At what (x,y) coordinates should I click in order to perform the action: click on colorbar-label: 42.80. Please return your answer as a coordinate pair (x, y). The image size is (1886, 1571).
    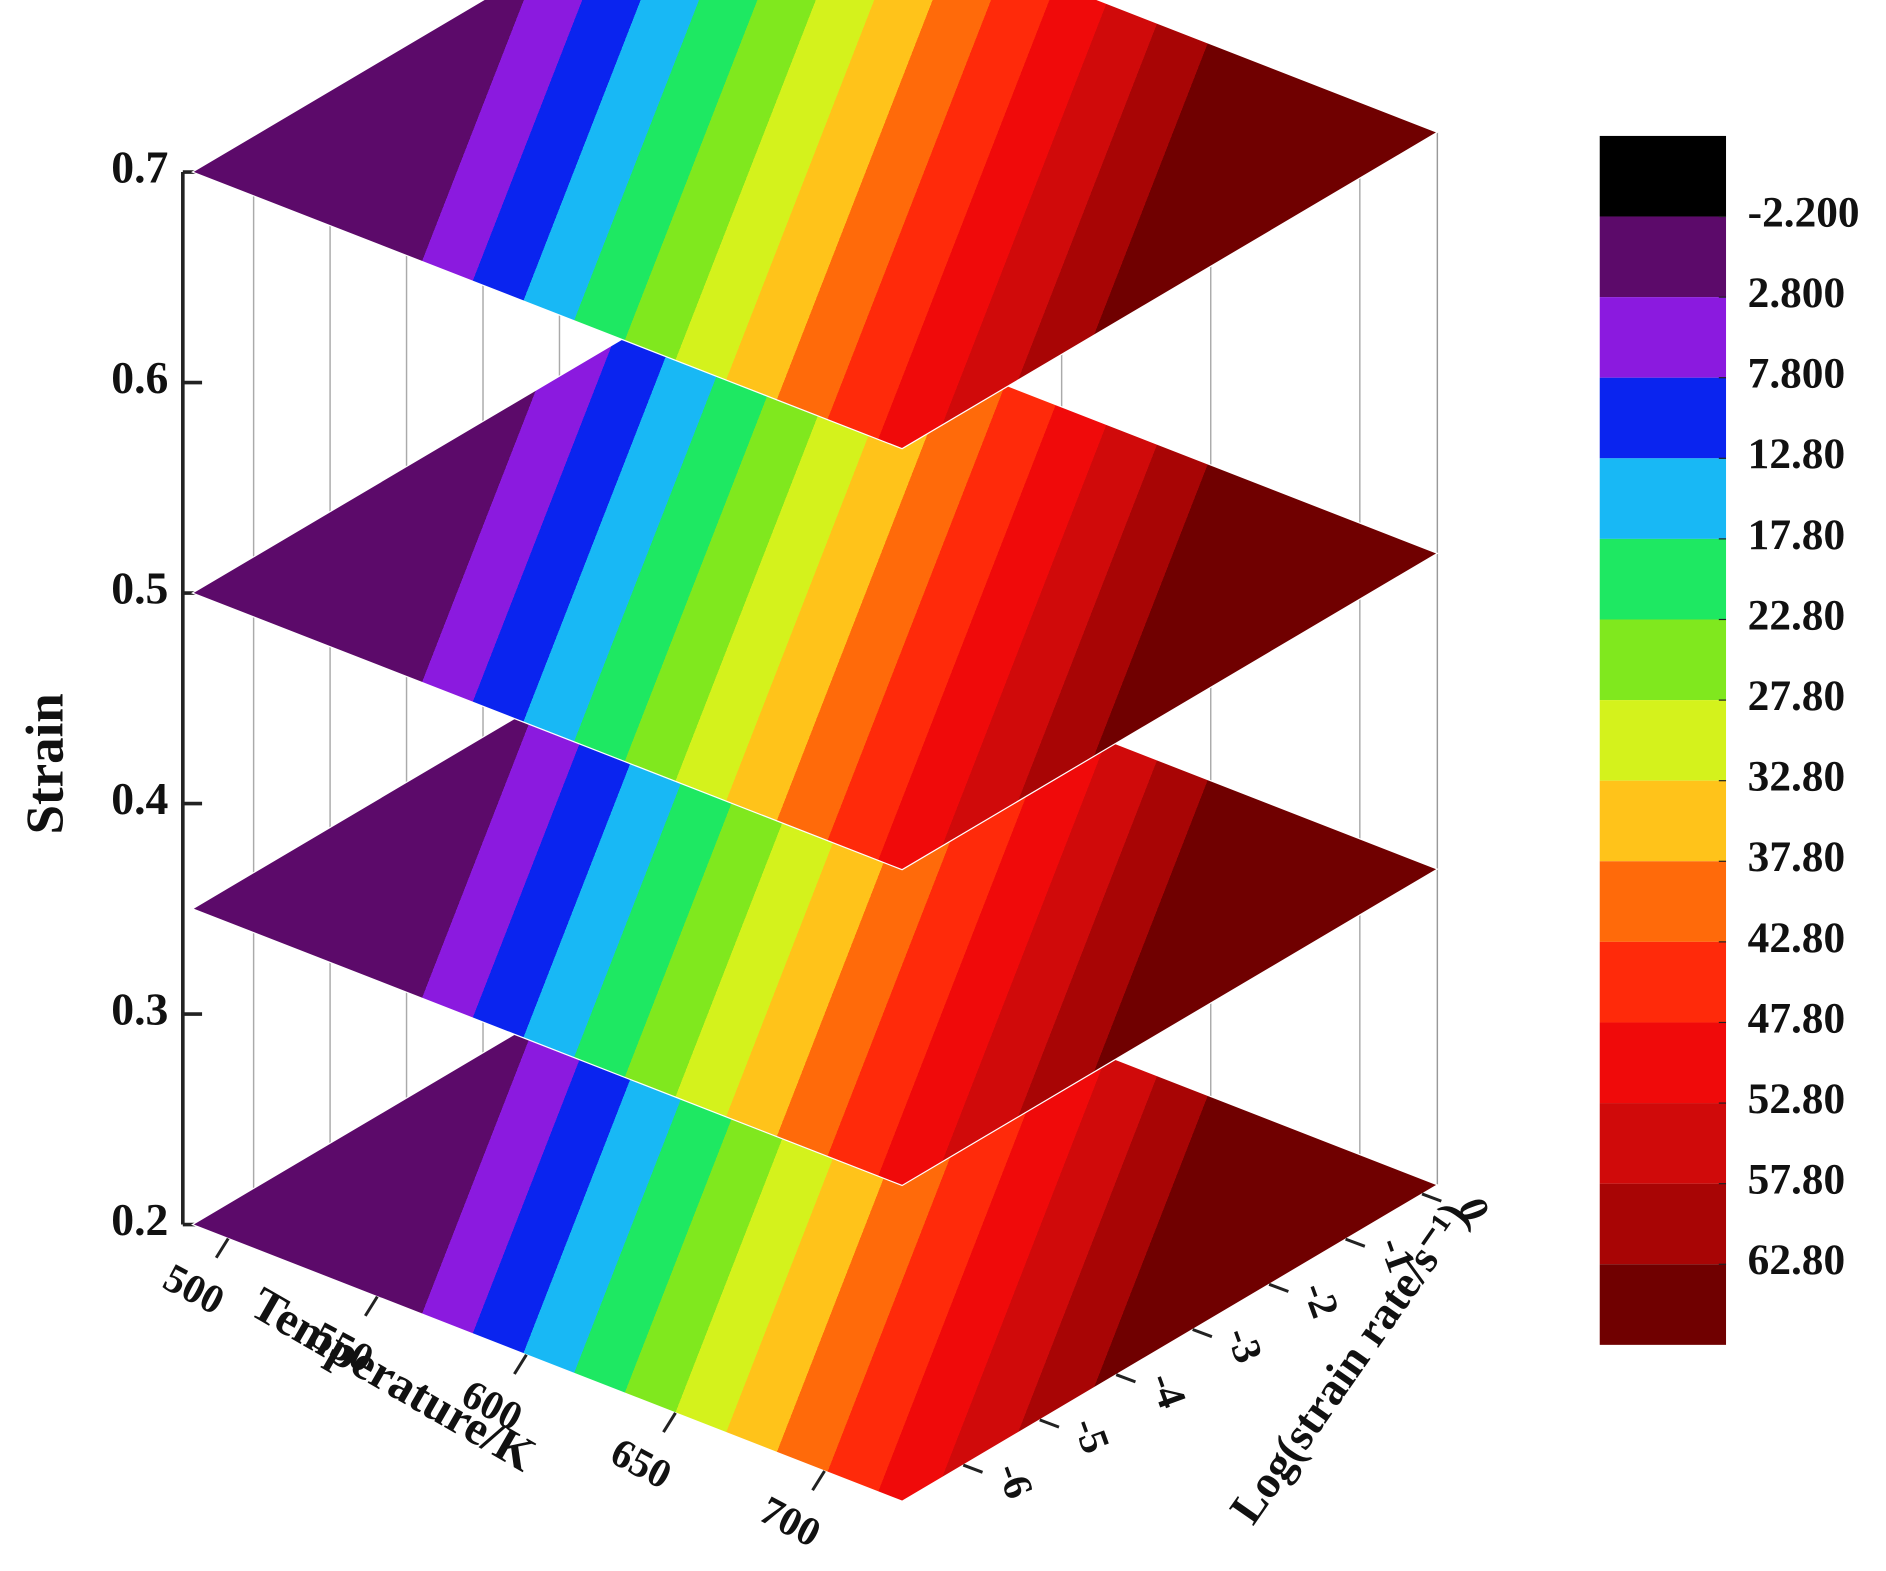
    Looking at the image, I should click on (1796, 938).